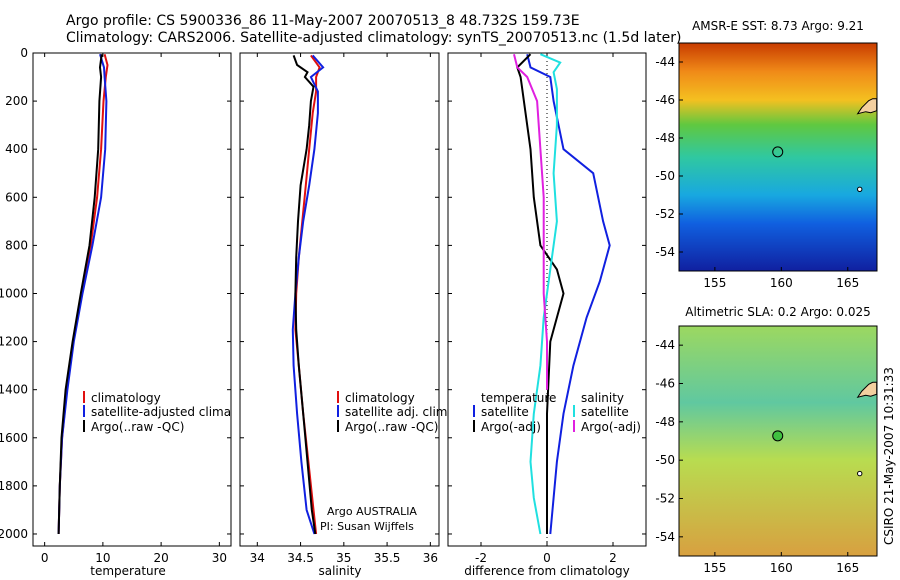  I want to click on y-tick-label: 2000, so click(14, 534).